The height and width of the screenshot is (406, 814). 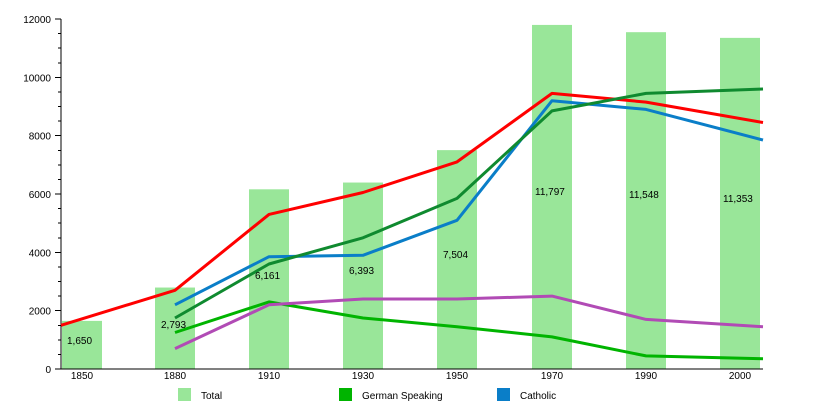 What do you see at coordinates (455, 255) in the screenshot?
I see `data-label-1950: 7,504` at bounding box center [455, 255].